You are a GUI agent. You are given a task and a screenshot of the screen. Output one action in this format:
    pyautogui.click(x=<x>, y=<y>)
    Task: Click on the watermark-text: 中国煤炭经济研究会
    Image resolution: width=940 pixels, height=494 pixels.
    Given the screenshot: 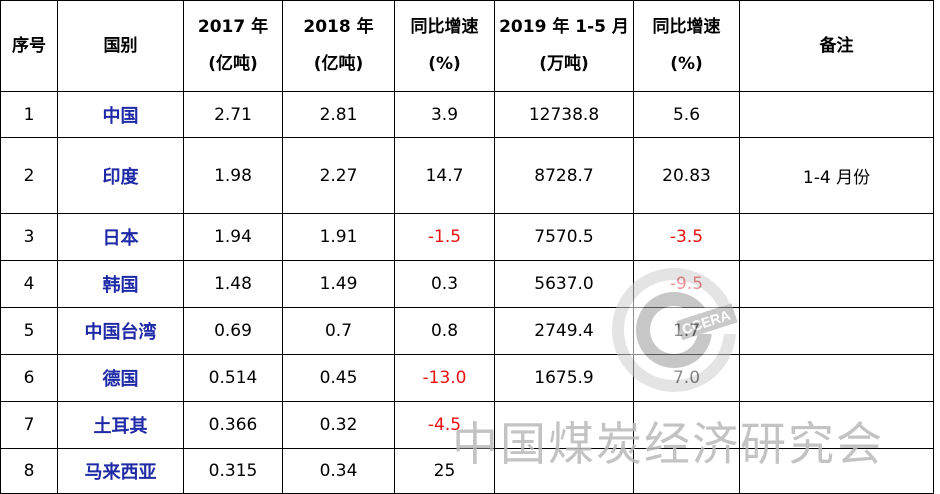 What is the action you would take?
    pyautogui.click(x=668, y=444)
    